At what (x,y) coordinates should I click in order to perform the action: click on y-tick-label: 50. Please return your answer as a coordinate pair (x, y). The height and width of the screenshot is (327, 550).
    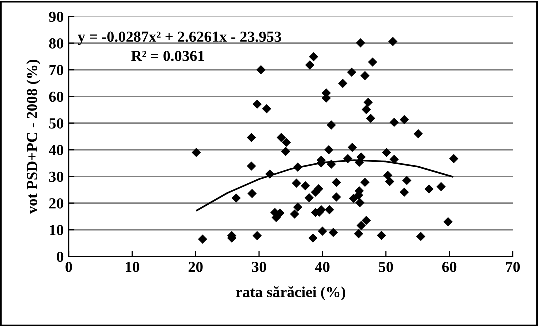
    Looking at the image, I should click on (56, 123).